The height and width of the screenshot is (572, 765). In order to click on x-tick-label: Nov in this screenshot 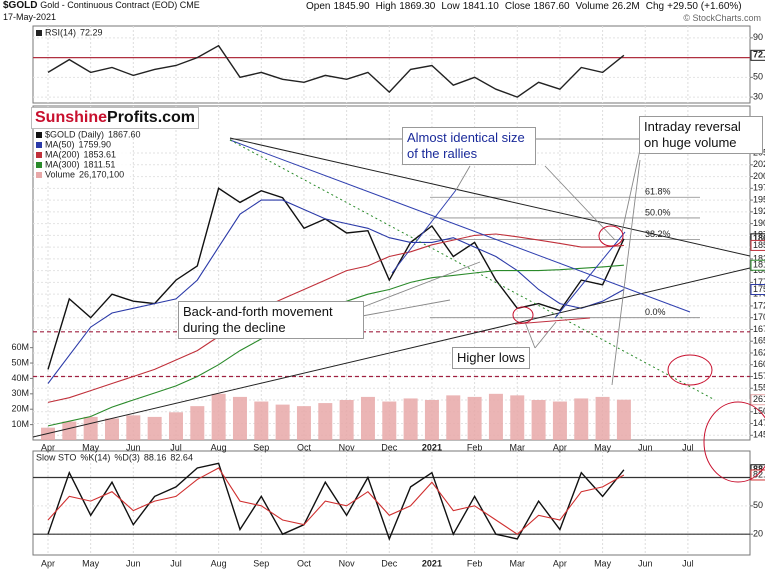, I will do `click(347, 563)`.